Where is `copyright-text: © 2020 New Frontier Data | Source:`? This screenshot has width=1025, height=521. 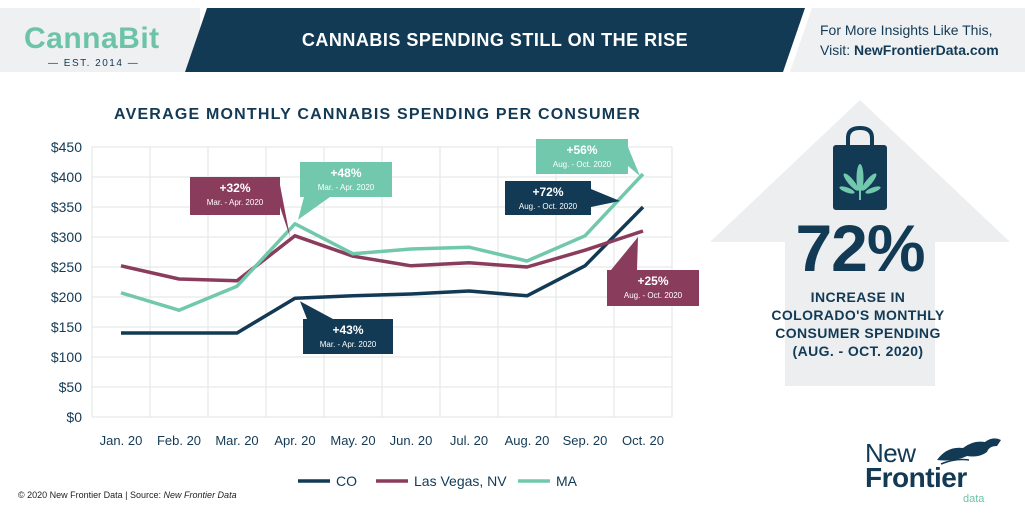 copyright-text: © 2020 New Frontier Data | Source: is located at coordinates (91, 495).